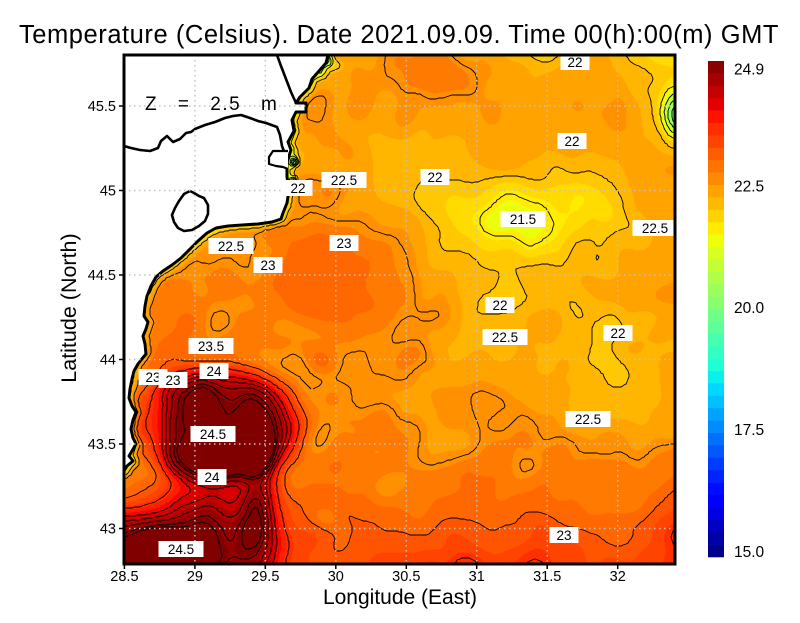 Image resolution: width=800 pixels, height=623 pixels. I want to click on svg-text: 32, so click(618, 577).